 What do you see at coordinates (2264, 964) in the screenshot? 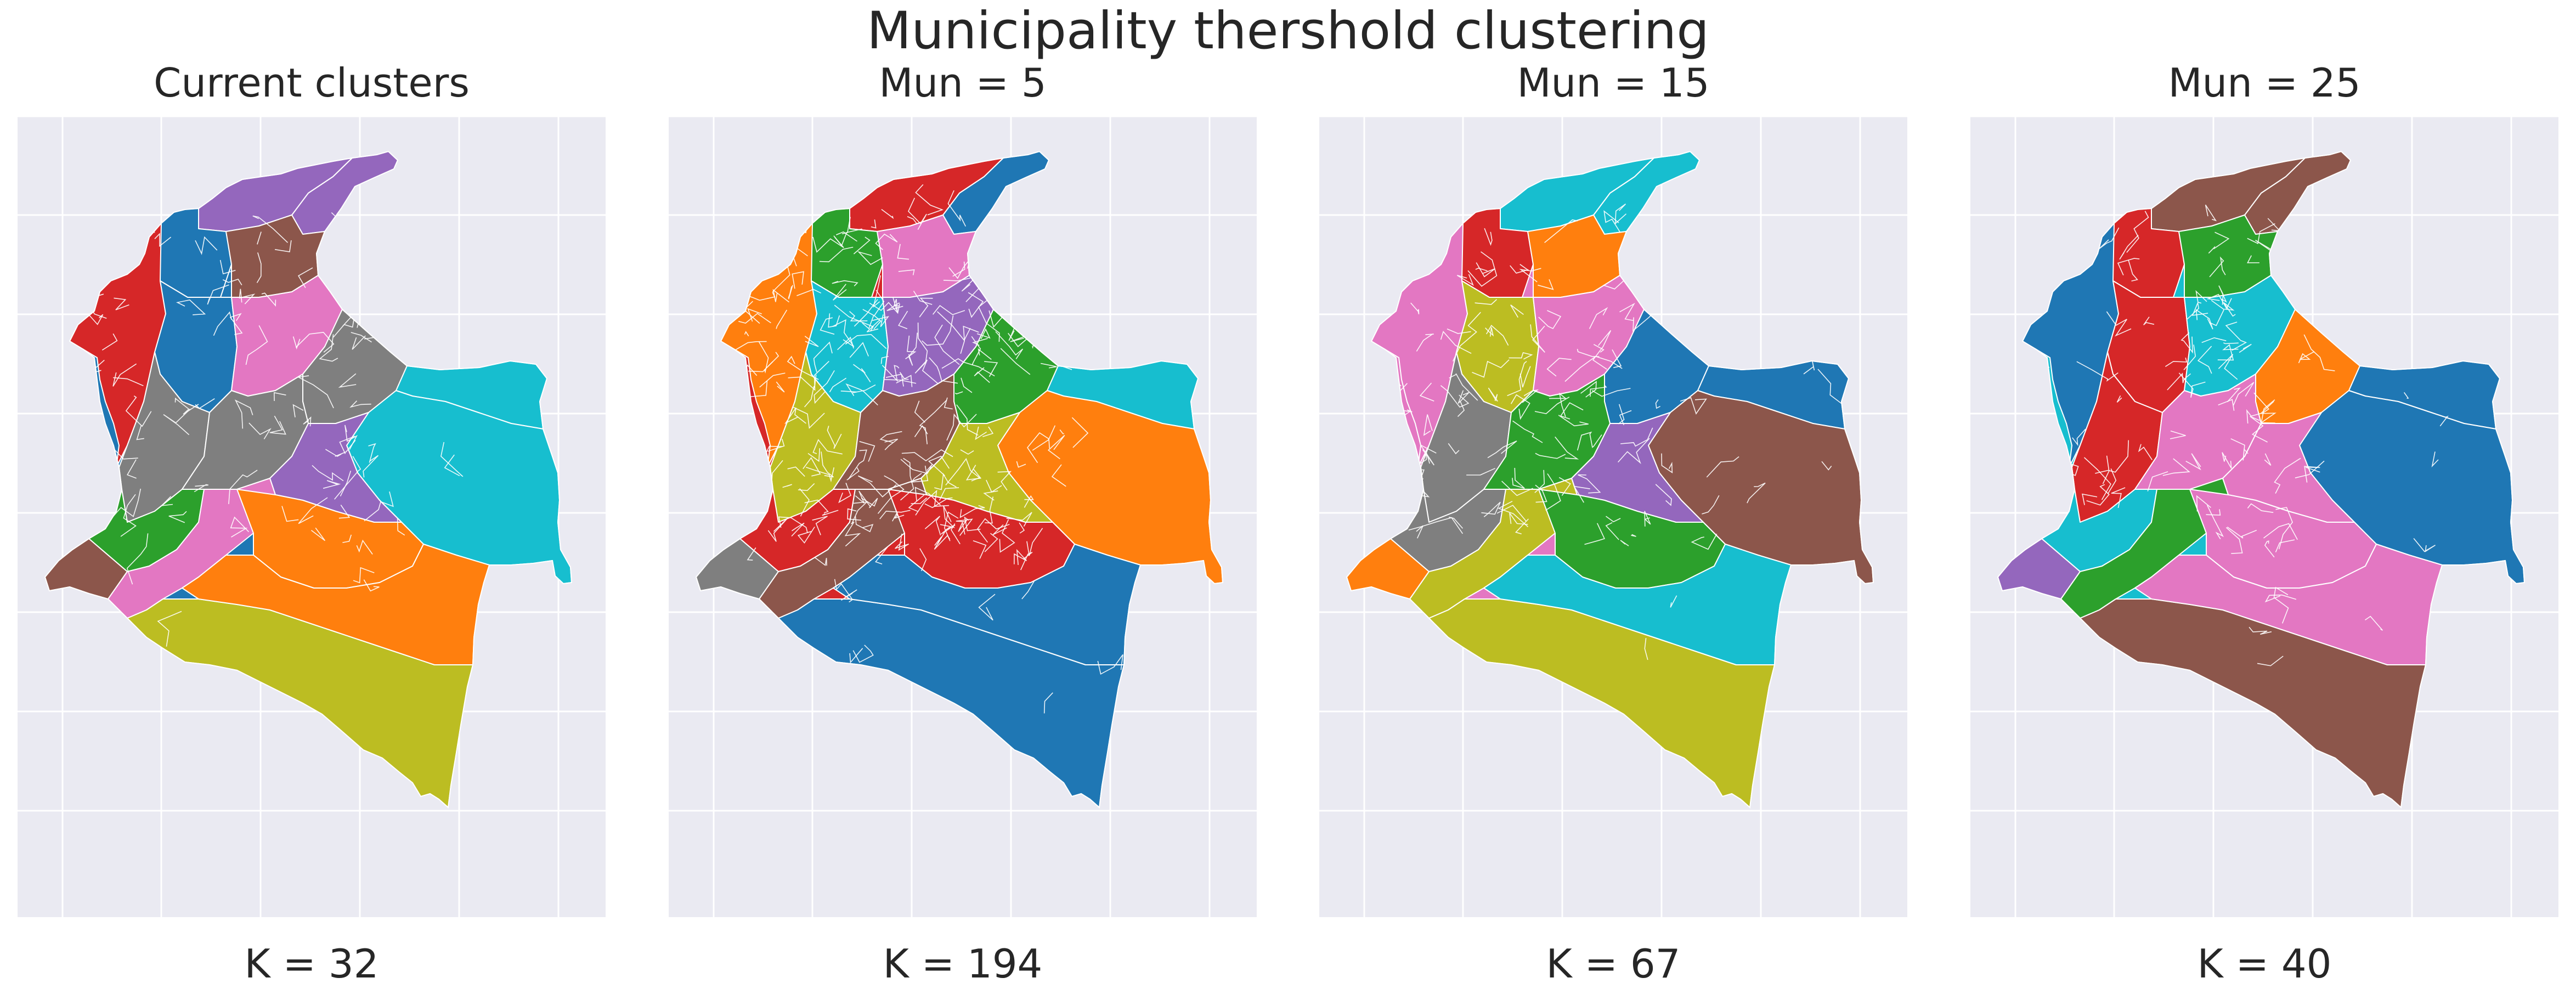
I see `panel-xlabel: K = 40` at bounding box center [2264, 964].